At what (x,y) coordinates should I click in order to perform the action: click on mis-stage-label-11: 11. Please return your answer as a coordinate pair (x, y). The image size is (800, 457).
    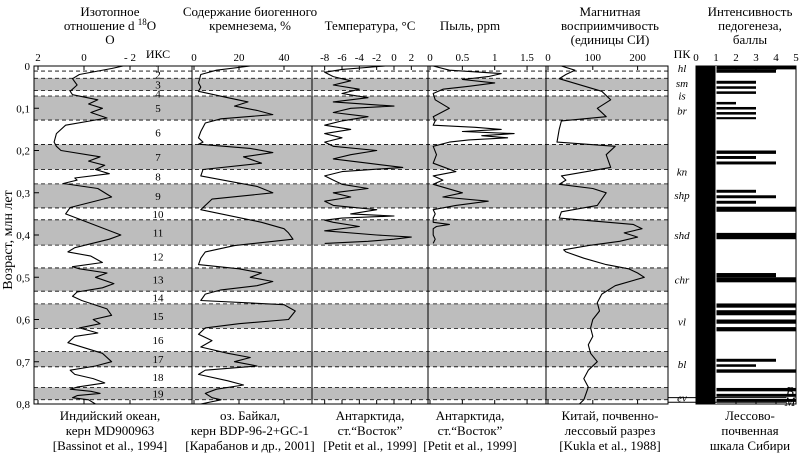
    Looking at the image, I should click on (158, 233).